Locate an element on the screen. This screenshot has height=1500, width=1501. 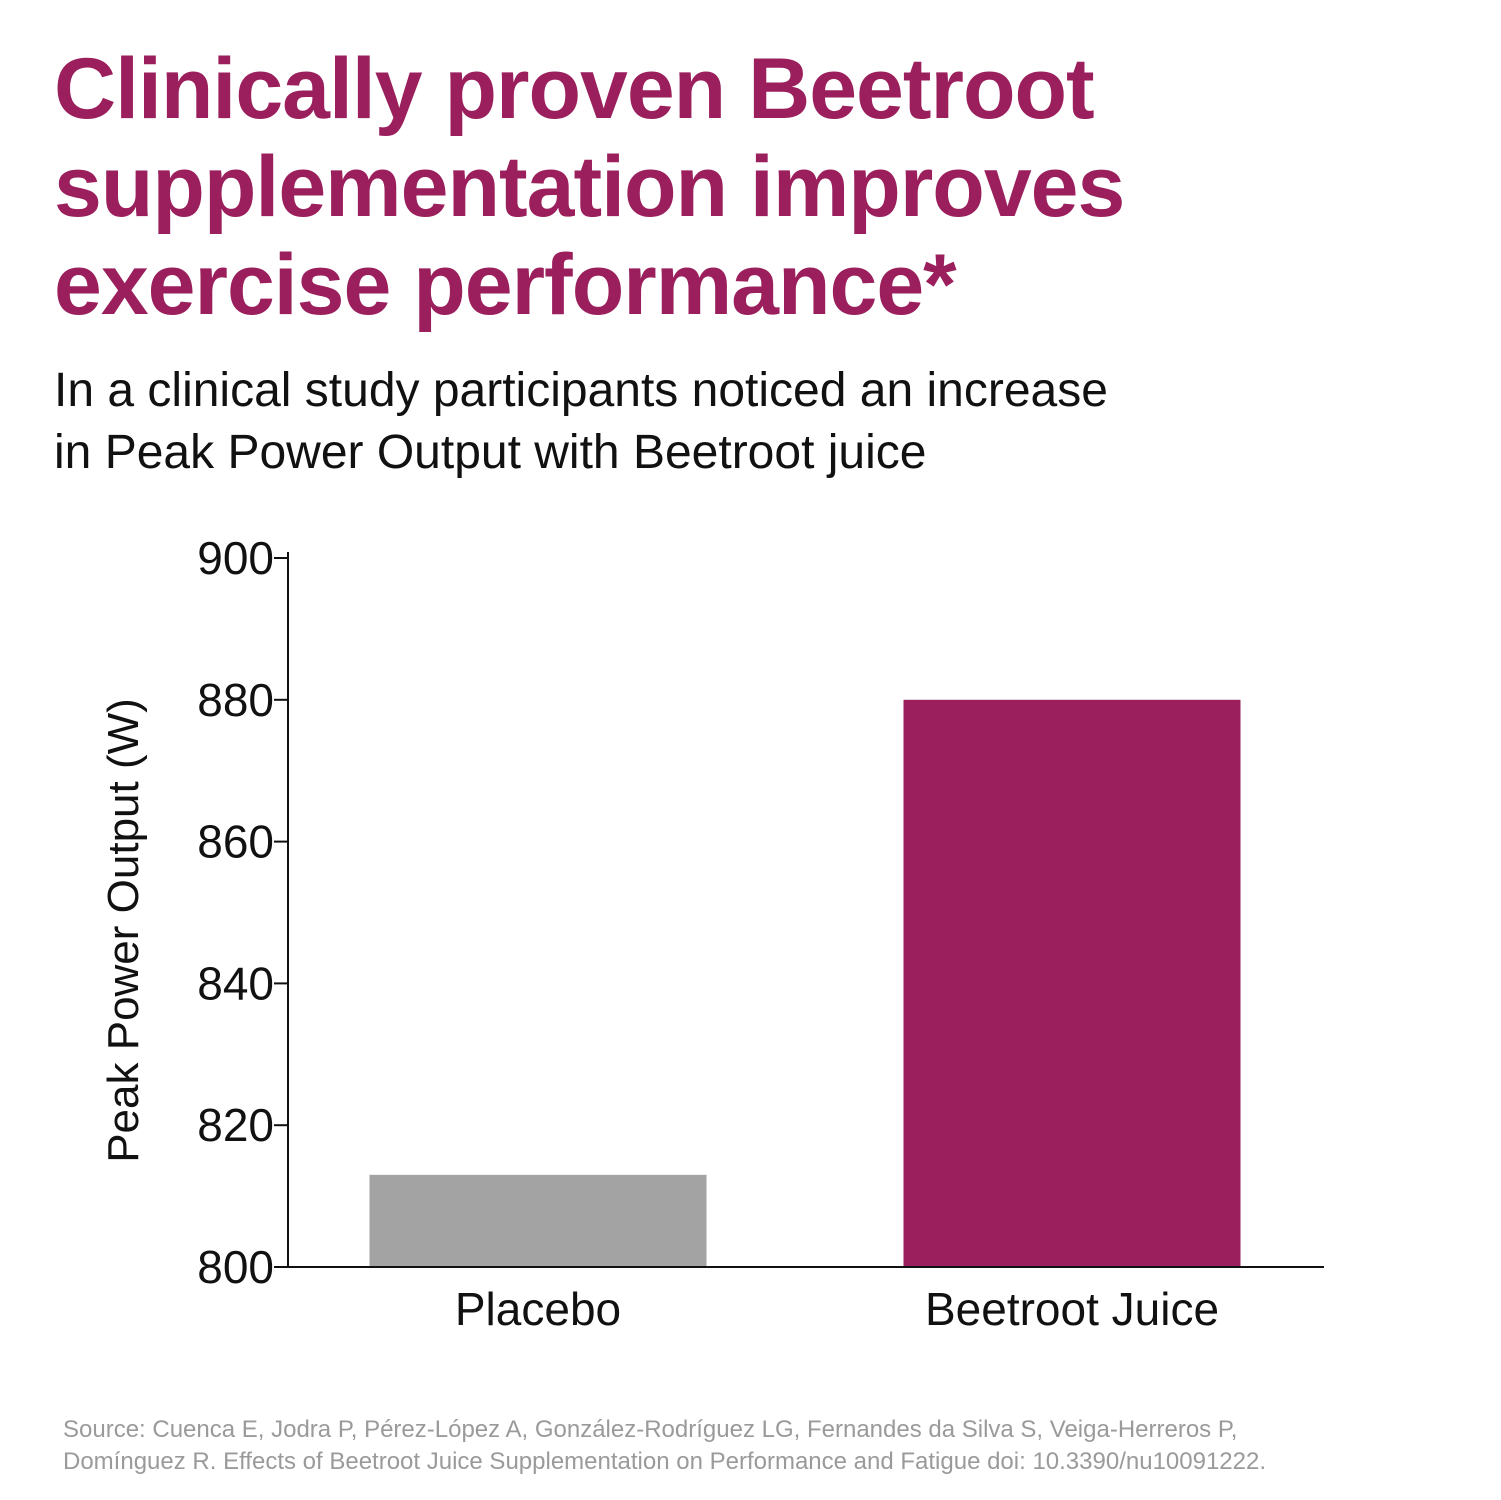
bar-placebo is located at coordinates (538, 1220).